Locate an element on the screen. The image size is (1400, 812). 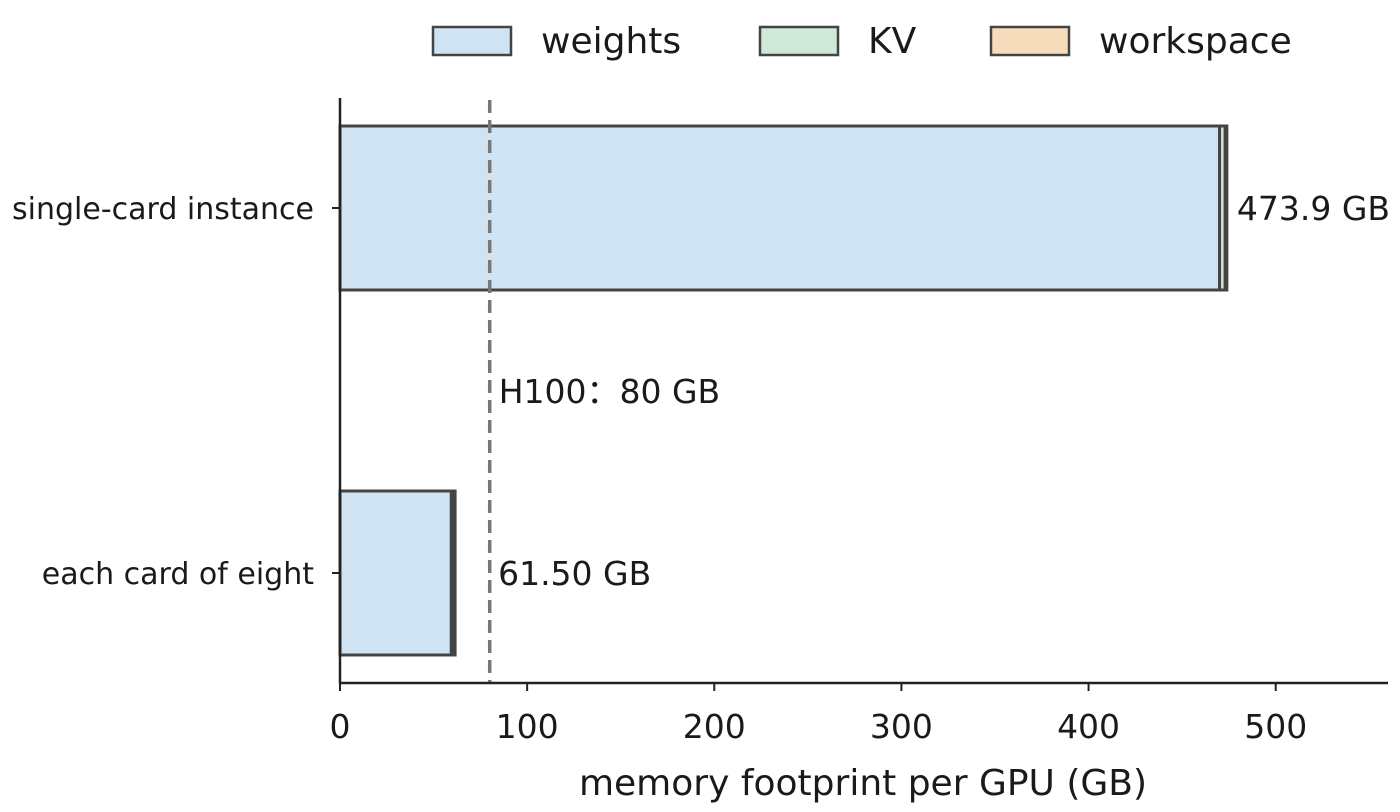
x-tick-label: 500 is located at coordinates (1275, 726).